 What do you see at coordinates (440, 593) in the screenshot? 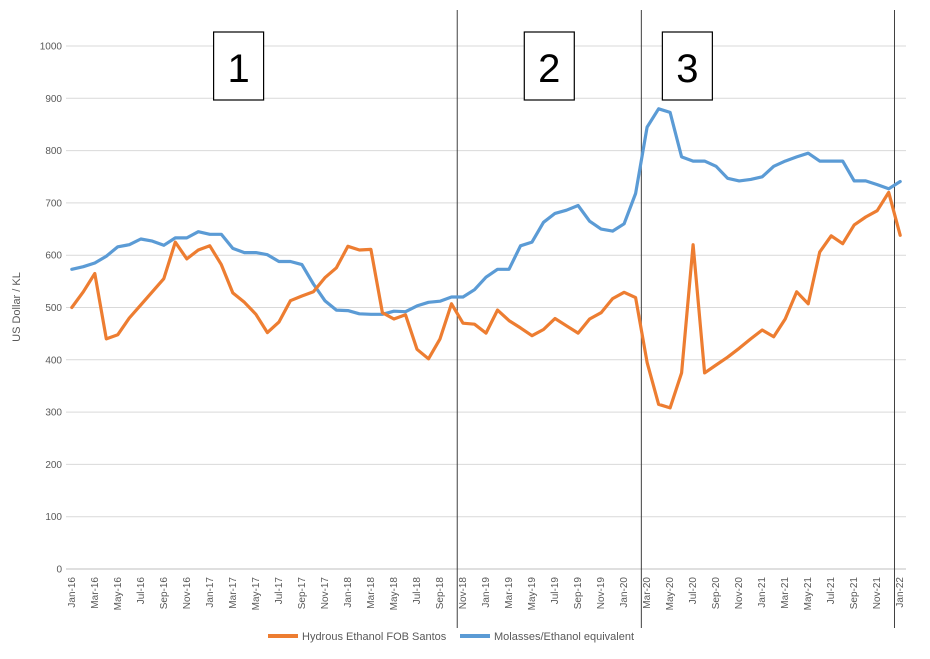
I see `x-tick-label: Sep-18` at bounding box center [440, 593].